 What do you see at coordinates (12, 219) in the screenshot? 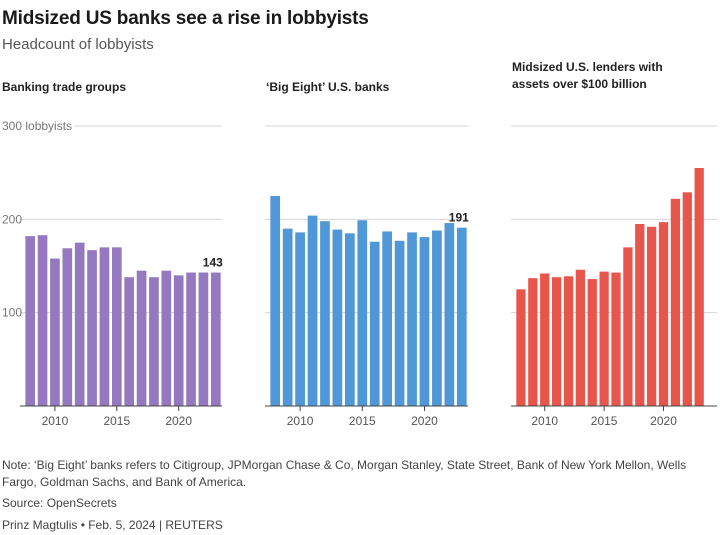
I see `y-tick-label: 200` at bounding box center [12, 219].